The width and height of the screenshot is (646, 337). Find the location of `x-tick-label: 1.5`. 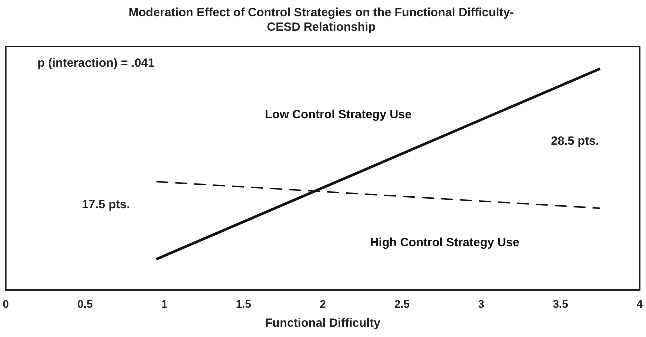

x-tick-label: 1.5 is located at coordinates (244, 305).